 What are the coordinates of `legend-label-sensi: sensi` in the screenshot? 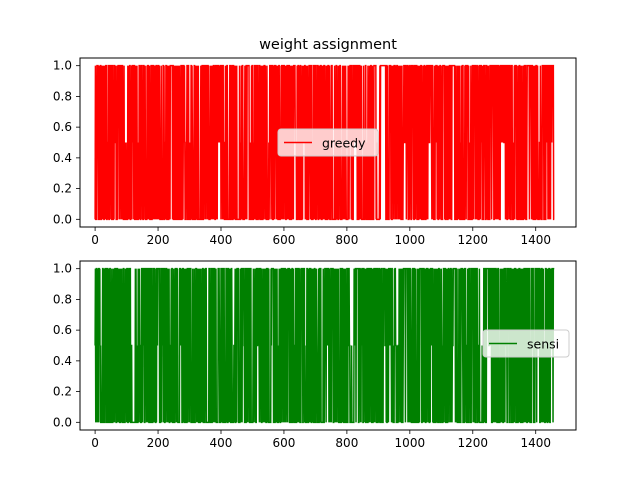 It's located at (543, 344).